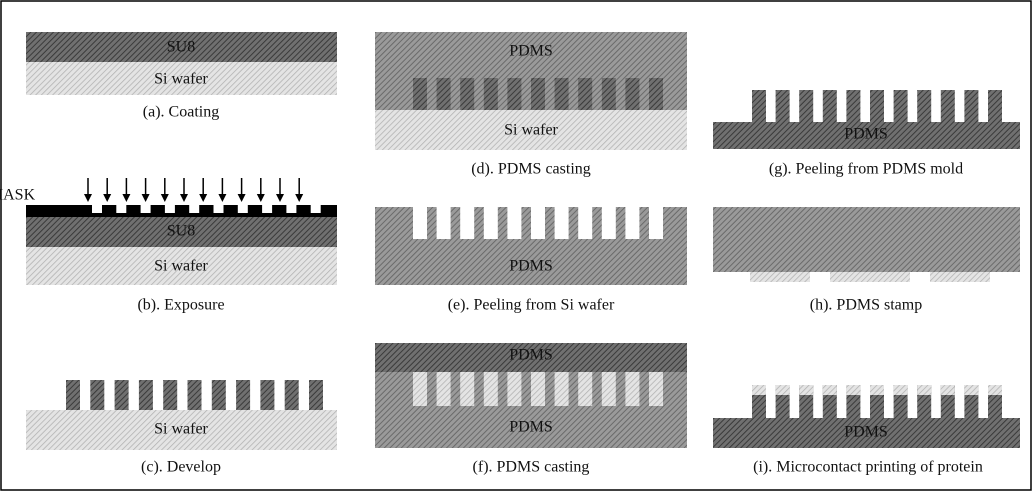 The height and width of the screenshot is (491, 1032). I want to click on caption: (i). Microcontact printing of protein, so click(868, 467).